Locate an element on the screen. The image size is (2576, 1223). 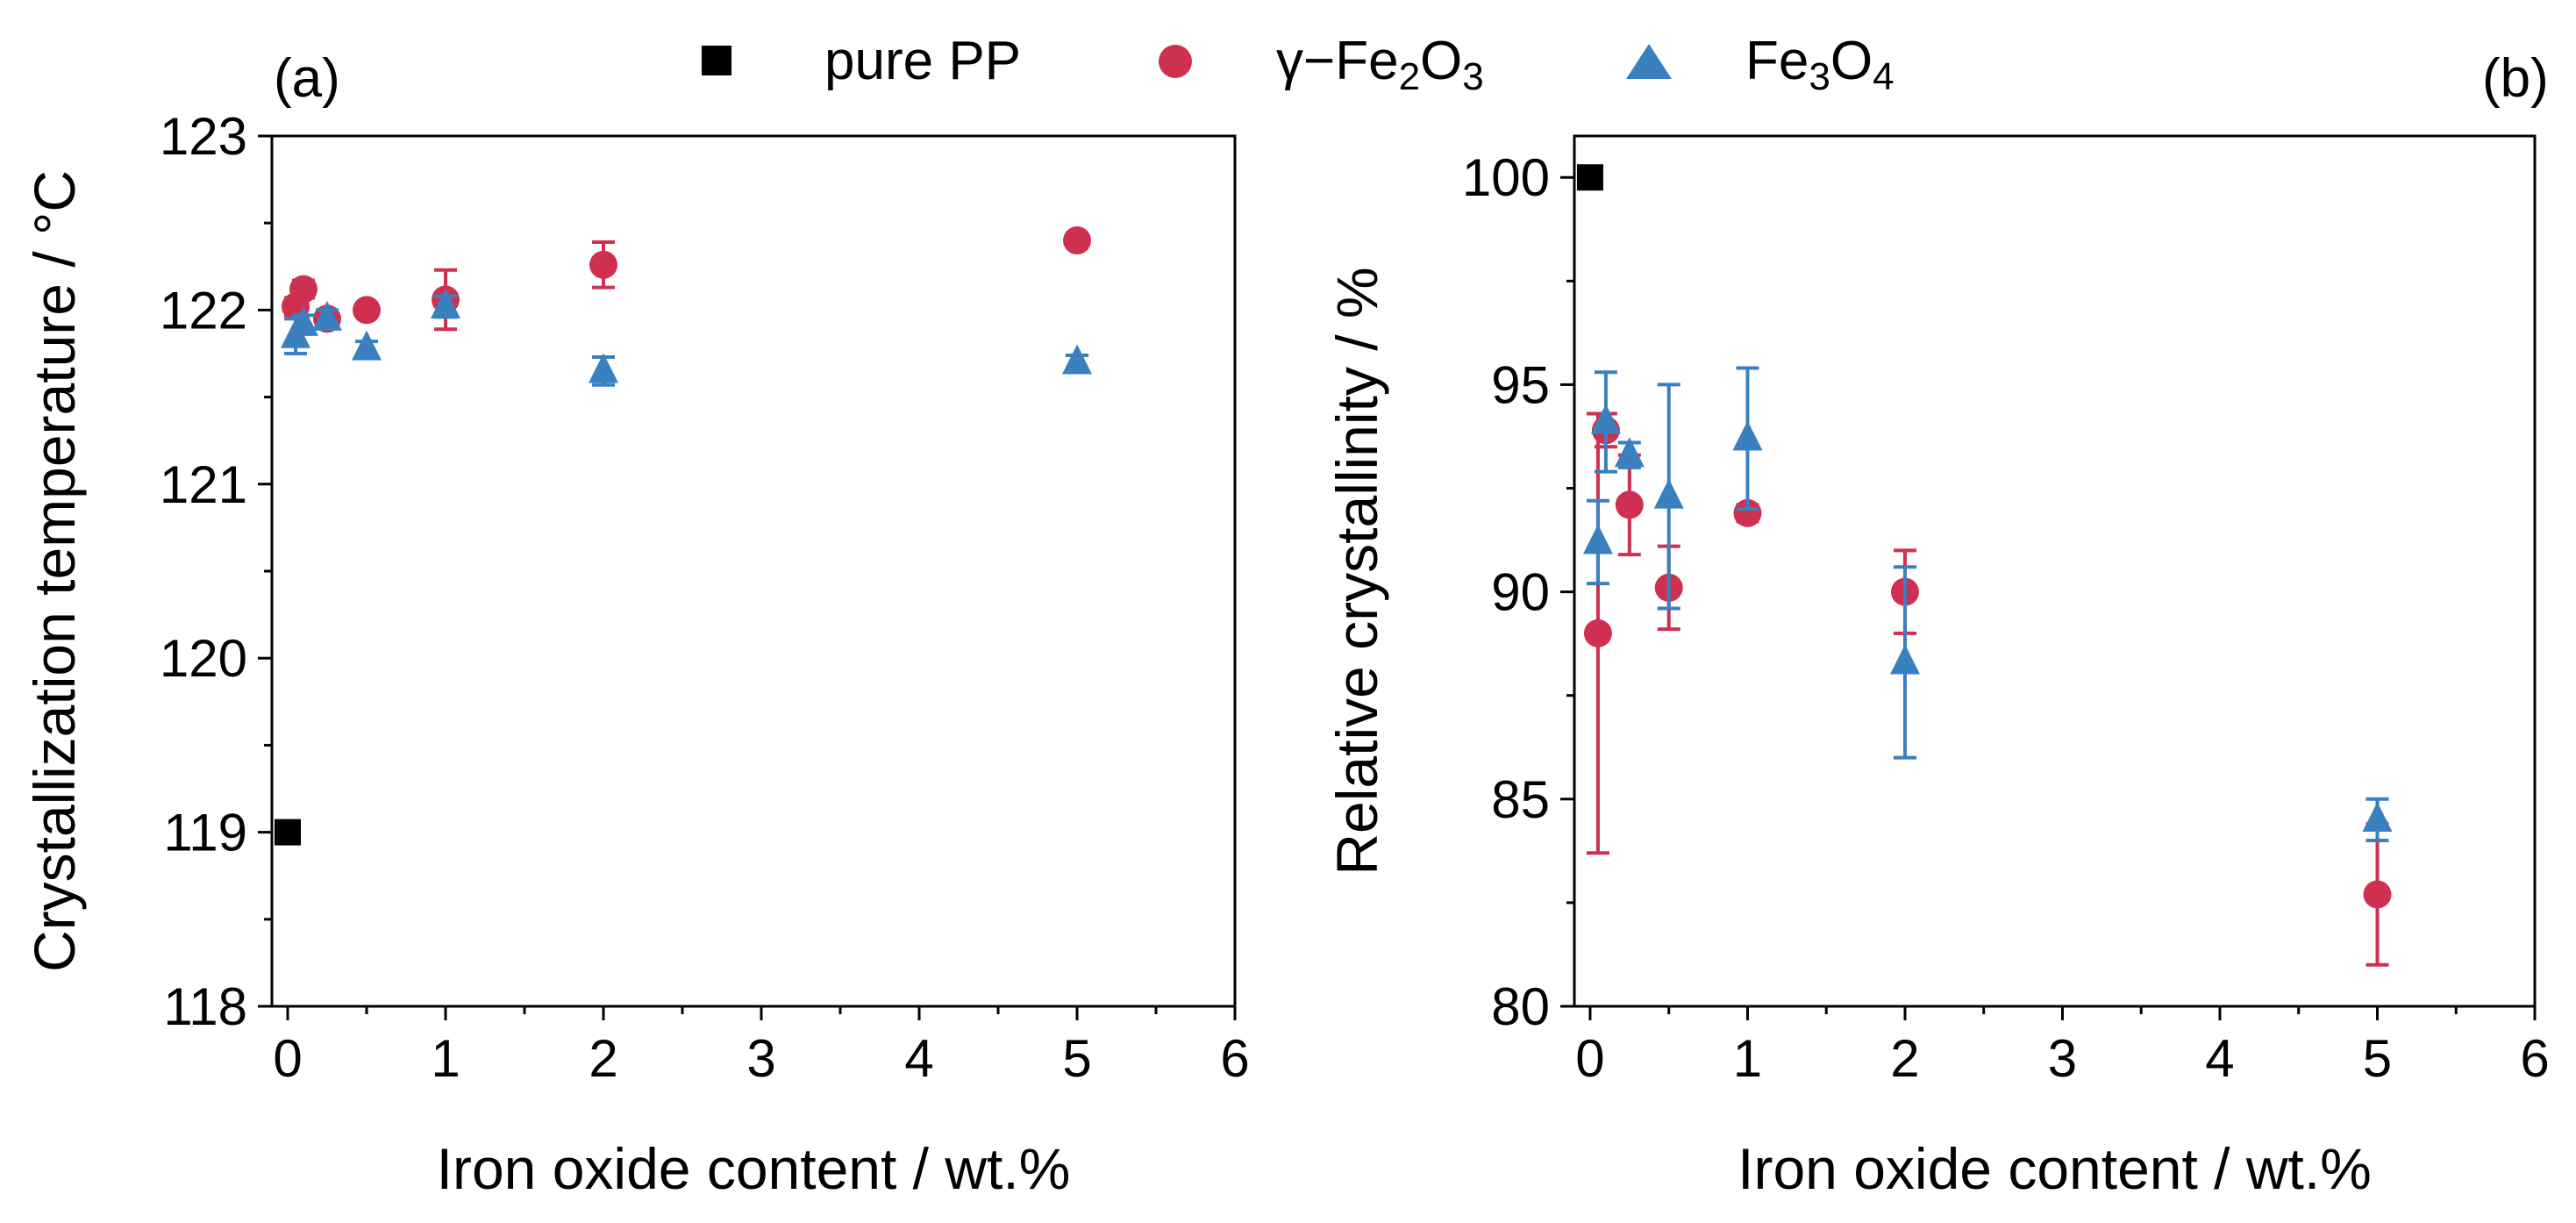
y-tick-label: 122 is located at coordinates (204, 310).